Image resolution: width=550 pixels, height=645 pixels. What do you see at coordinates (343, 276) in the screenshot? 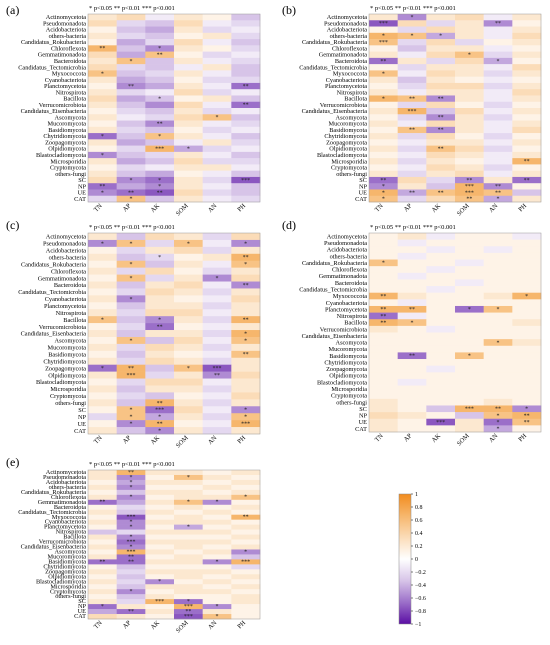
I see `row-label: Gemmatimonadota` at bounding box center [343, 276].